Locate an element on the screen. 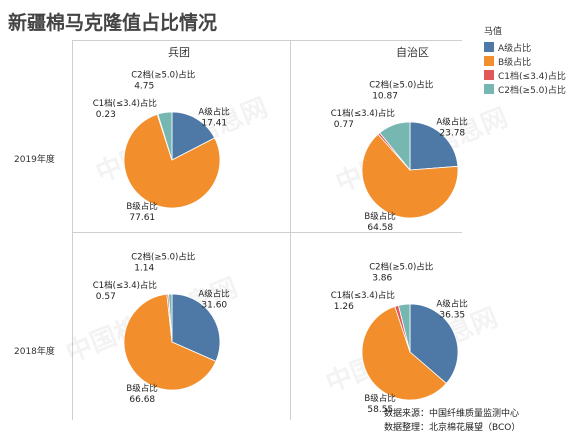 The width and height of the screenshot is (580, 440). grid-line-center is located at coordinates (290, 230).